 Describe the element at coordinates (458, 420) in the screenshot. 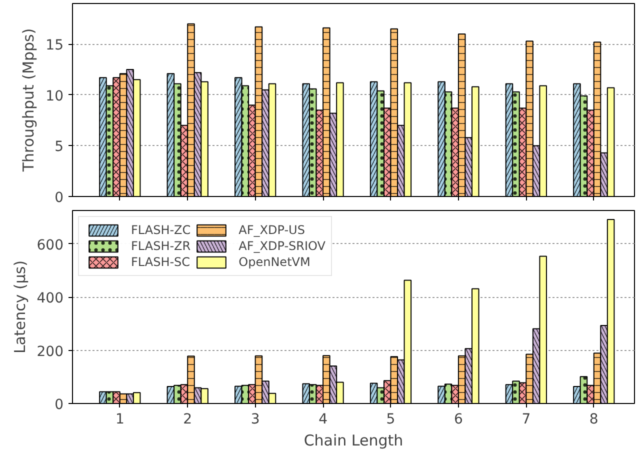

I see `x-tick-label: 6` at that location.